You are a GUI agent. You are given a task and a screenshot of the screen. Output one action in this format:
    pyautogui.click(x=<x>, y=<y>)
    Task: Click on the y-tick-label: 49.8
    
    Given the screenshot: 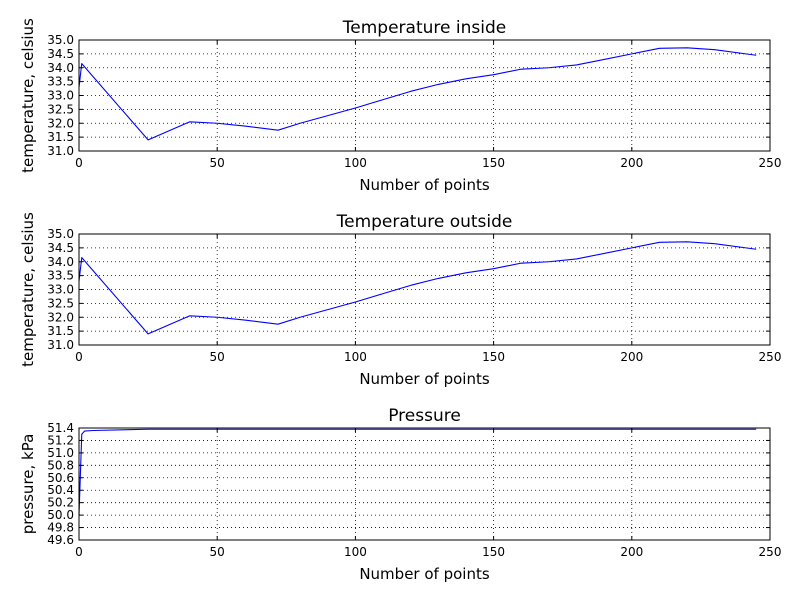 What is the action you would take?
    pyautogui.click(x=60, y=528)
    